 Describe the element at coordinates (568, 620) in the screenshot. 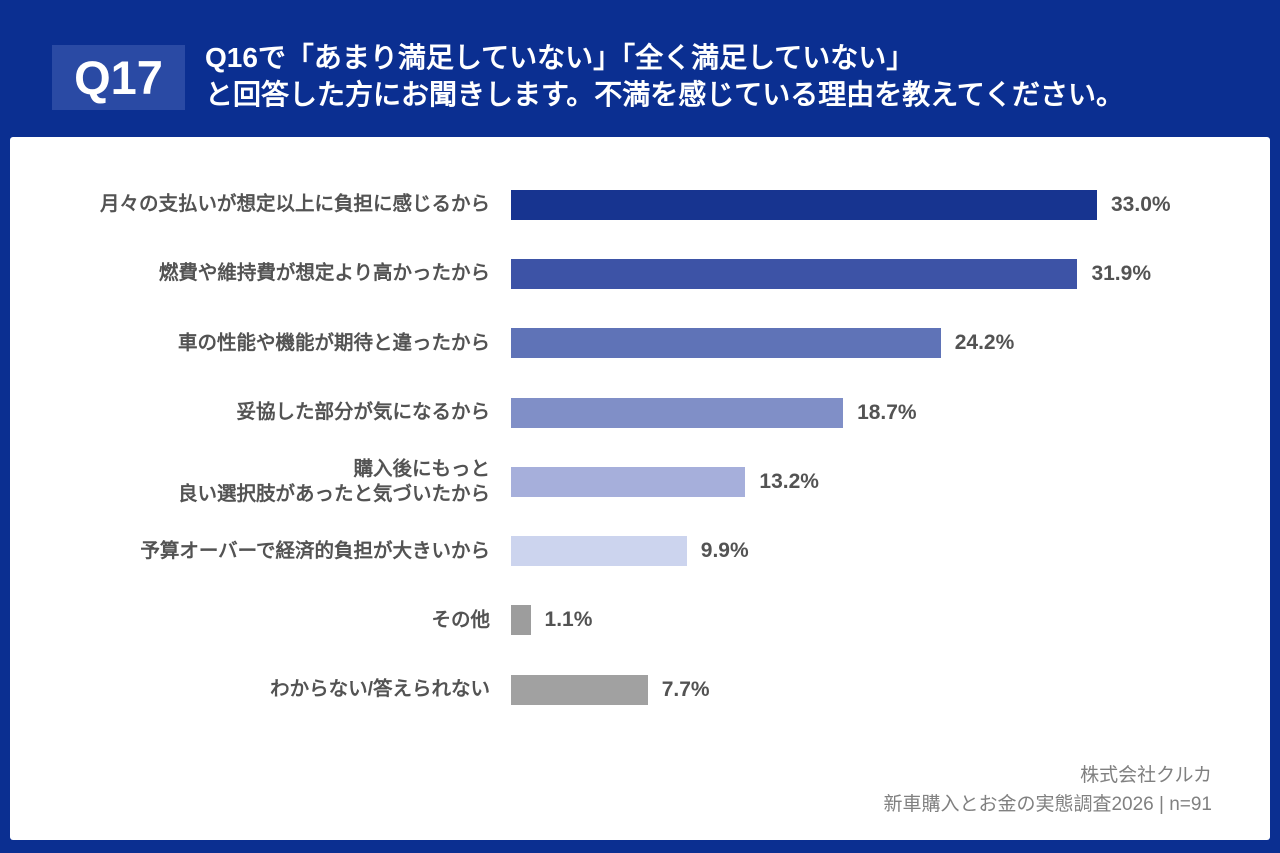

I see `bar-value: 1.1%` at that location.